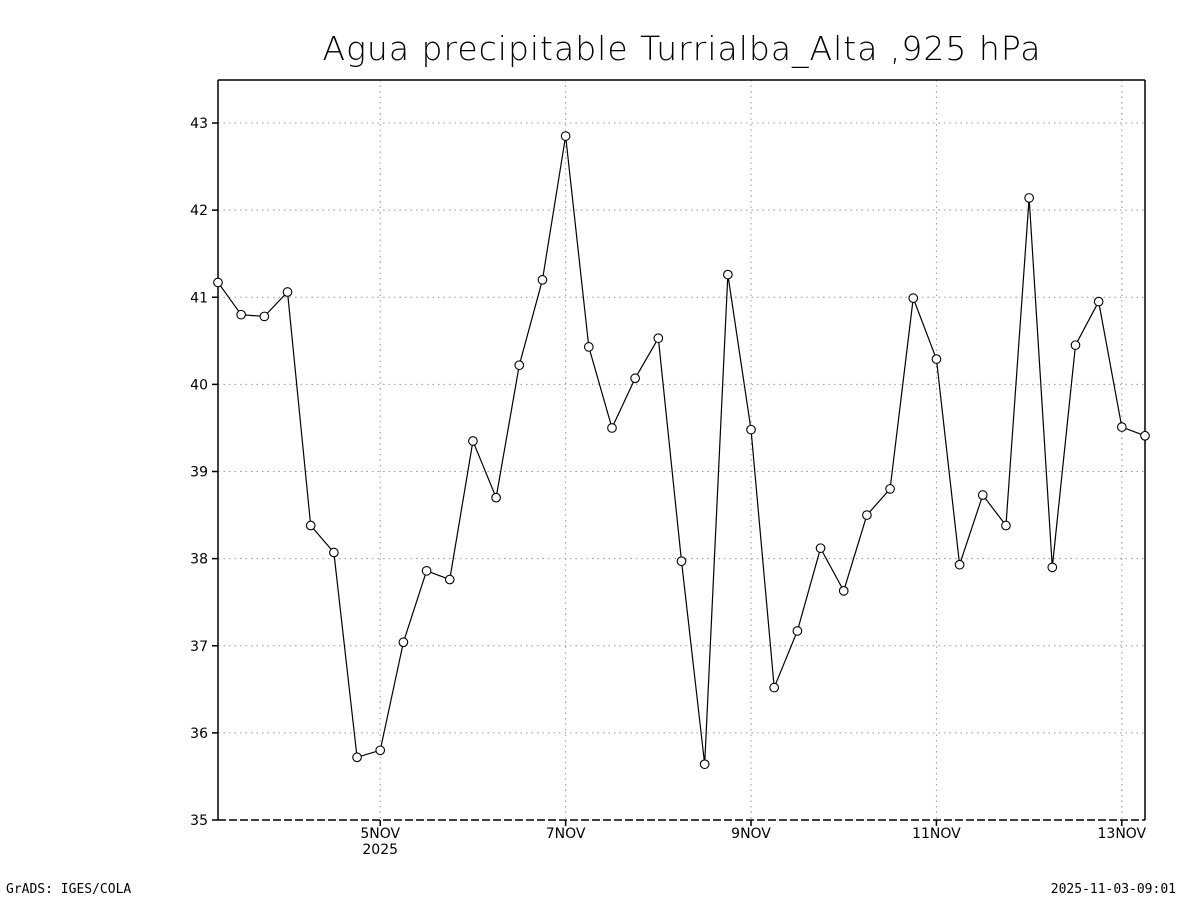  Describe the element at coordinates (199, 385) in the screenshot. I see `y-tick-label: 40` at that location.